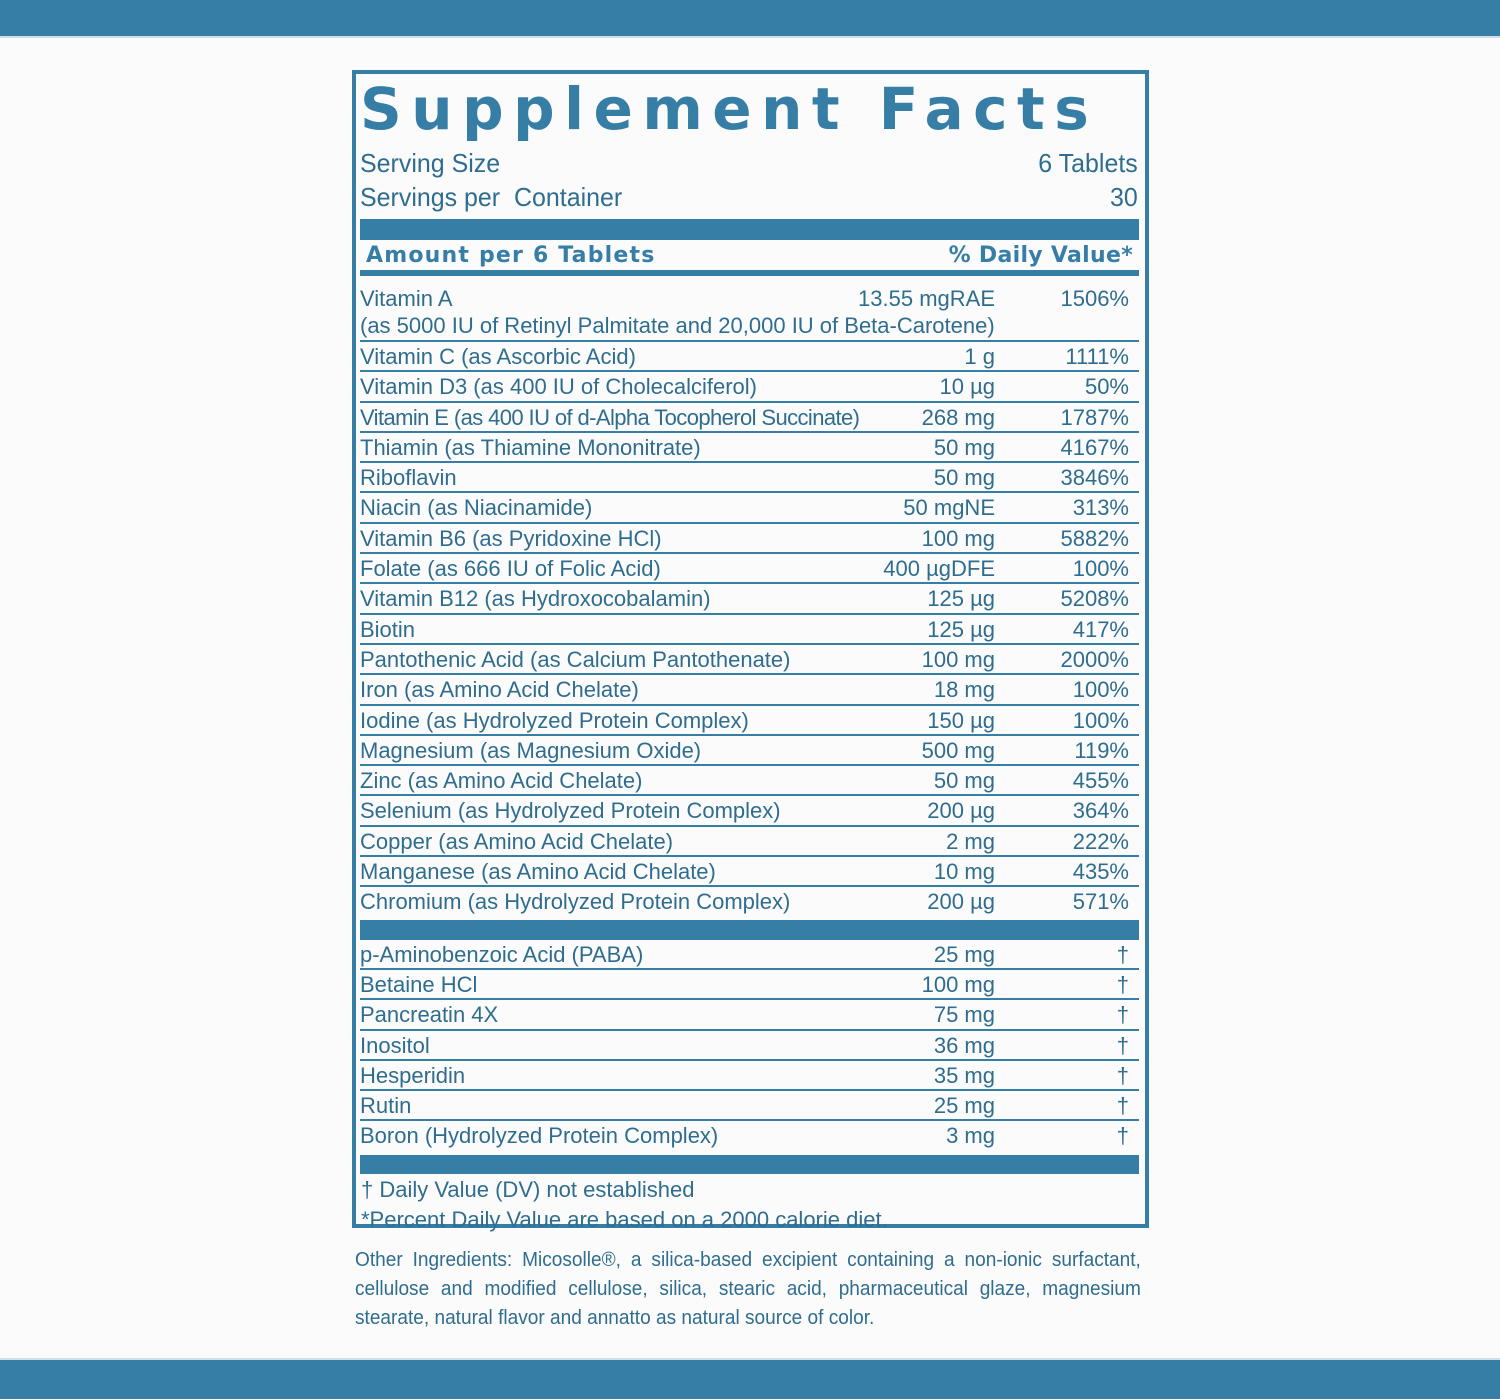 The image size is (1500, 1399). I want to click on nutrient-amount: 500 mg, so click(958, 750).